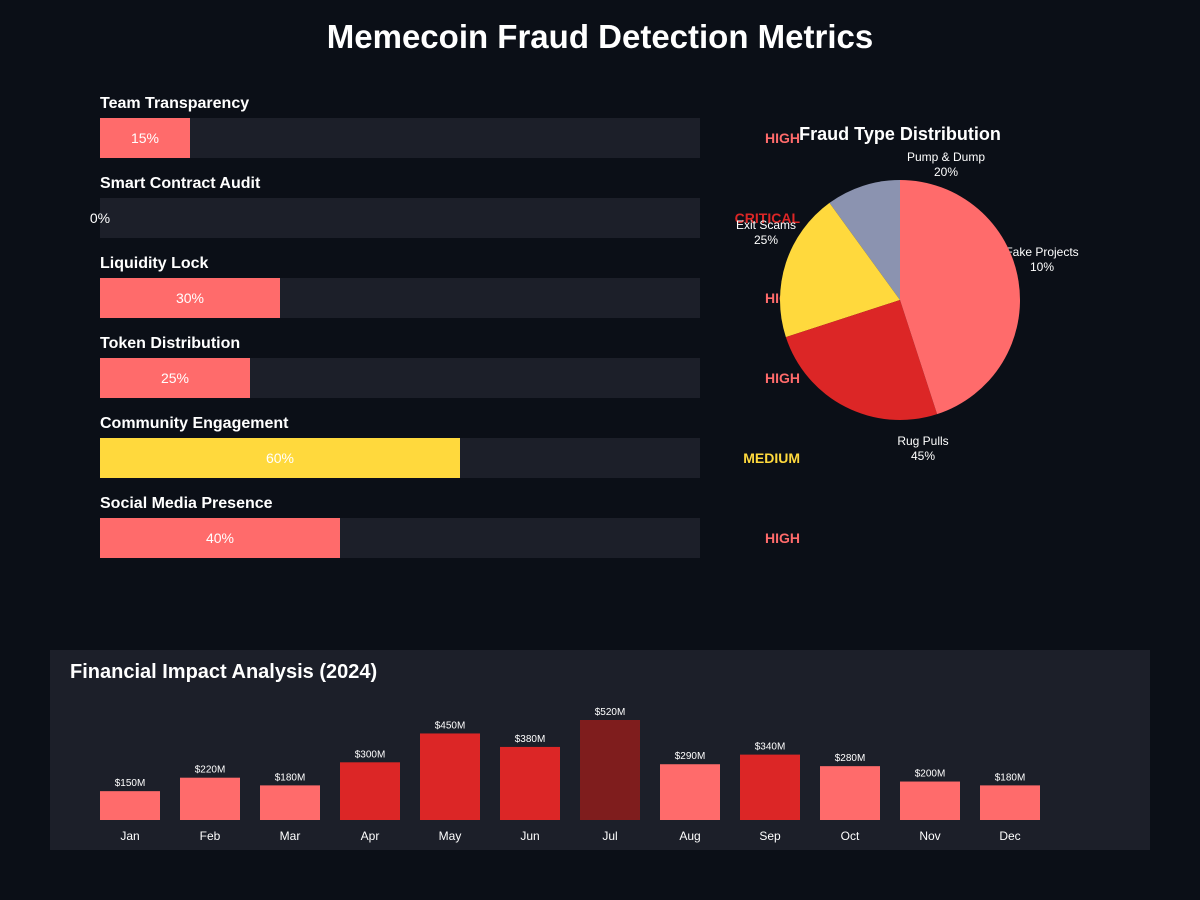 This screenshot has width=1200, height=900. I want to click on x-tick-label: Jun, so click(529, 836).